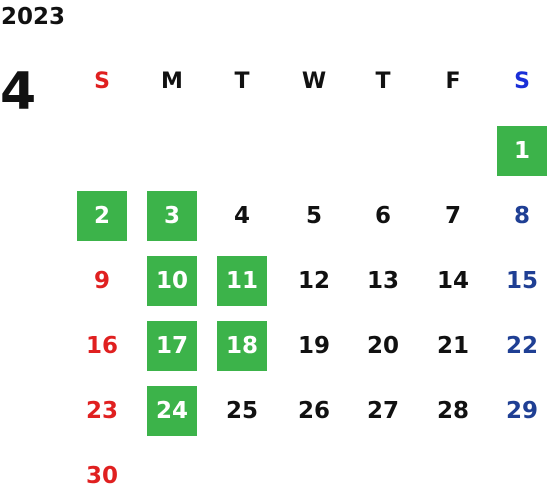 The image size is (548, 503). I want to click on day-12: 12, so click(313, 281).